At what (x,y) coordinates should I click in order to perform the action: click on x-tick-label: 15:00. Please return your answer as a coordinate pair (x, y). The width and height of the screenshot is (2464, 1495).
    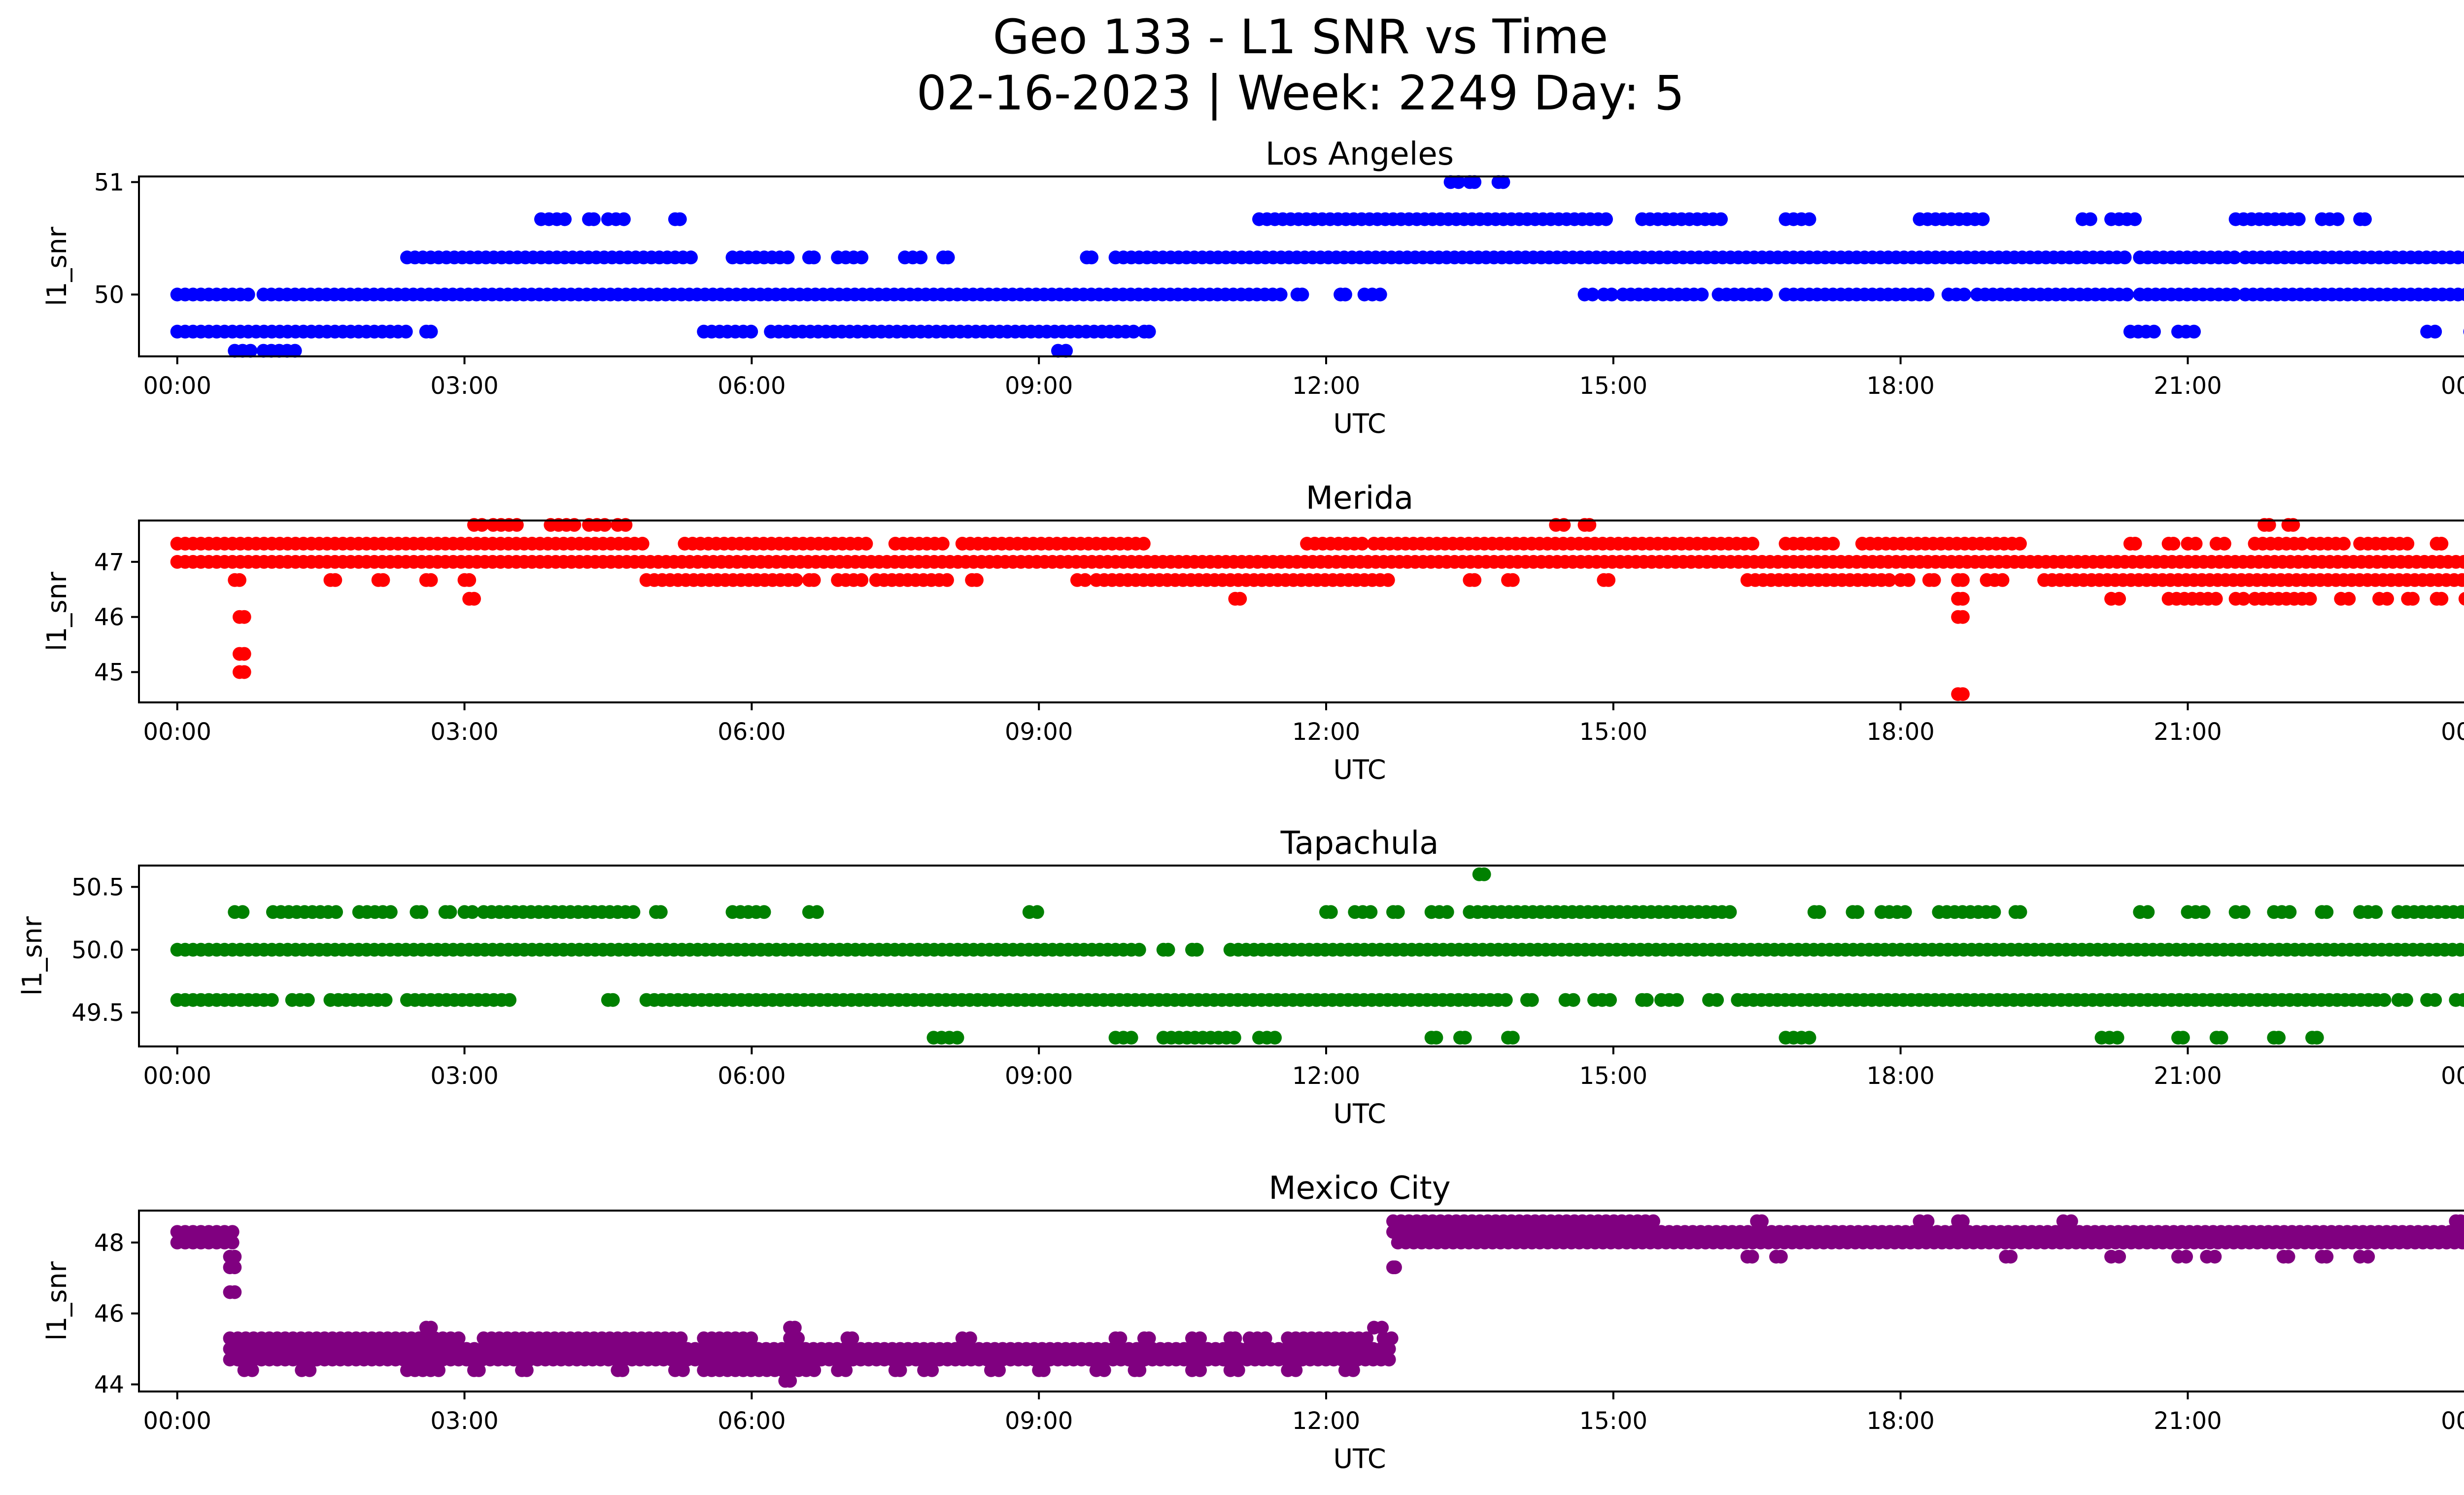
    Looking at the image, I should click on (1613, 386).